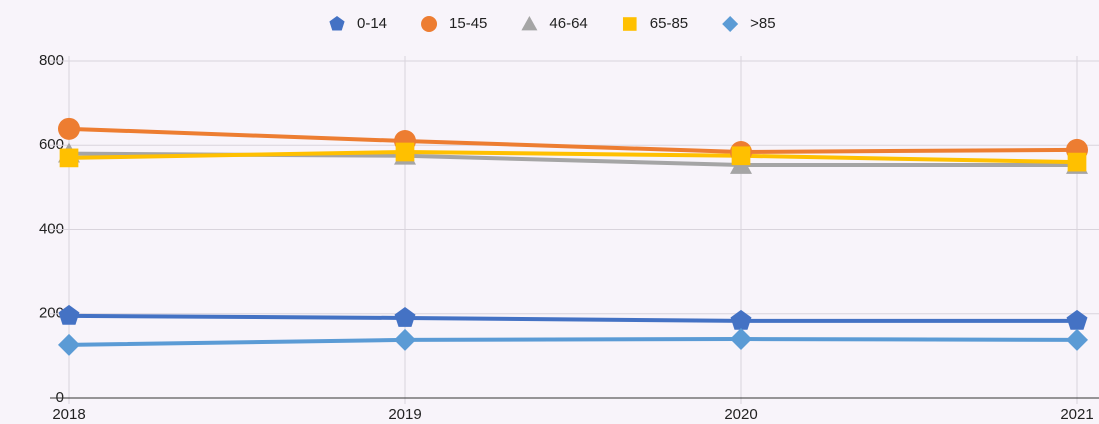  What do you see at coordinates (51, 144) in the screenshot?
I see `y-tick-label: 600` at bounding box center [51, 144].